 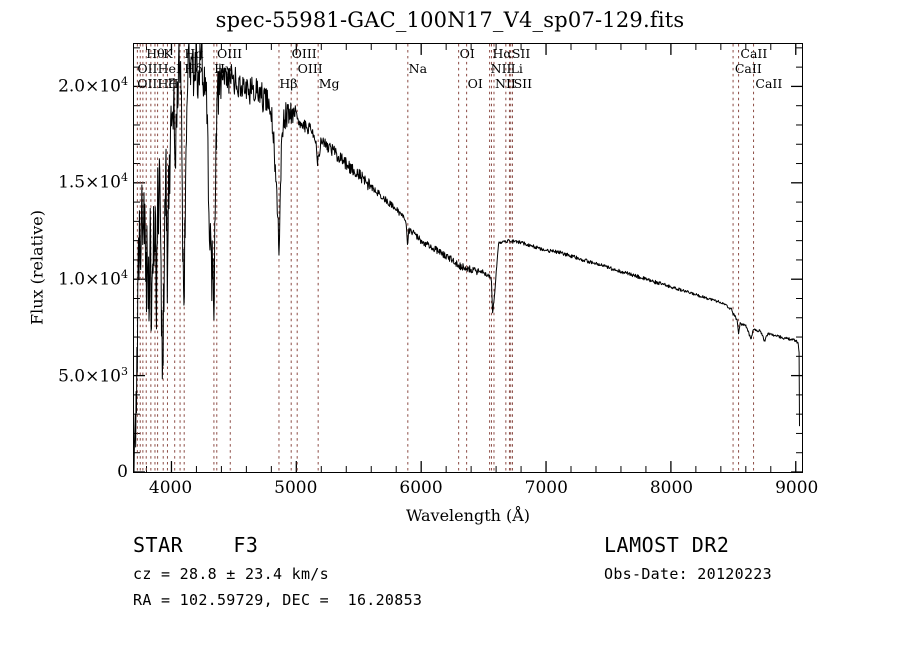 I want to click on spectral-line-label: H, so click(x=173, y=83).